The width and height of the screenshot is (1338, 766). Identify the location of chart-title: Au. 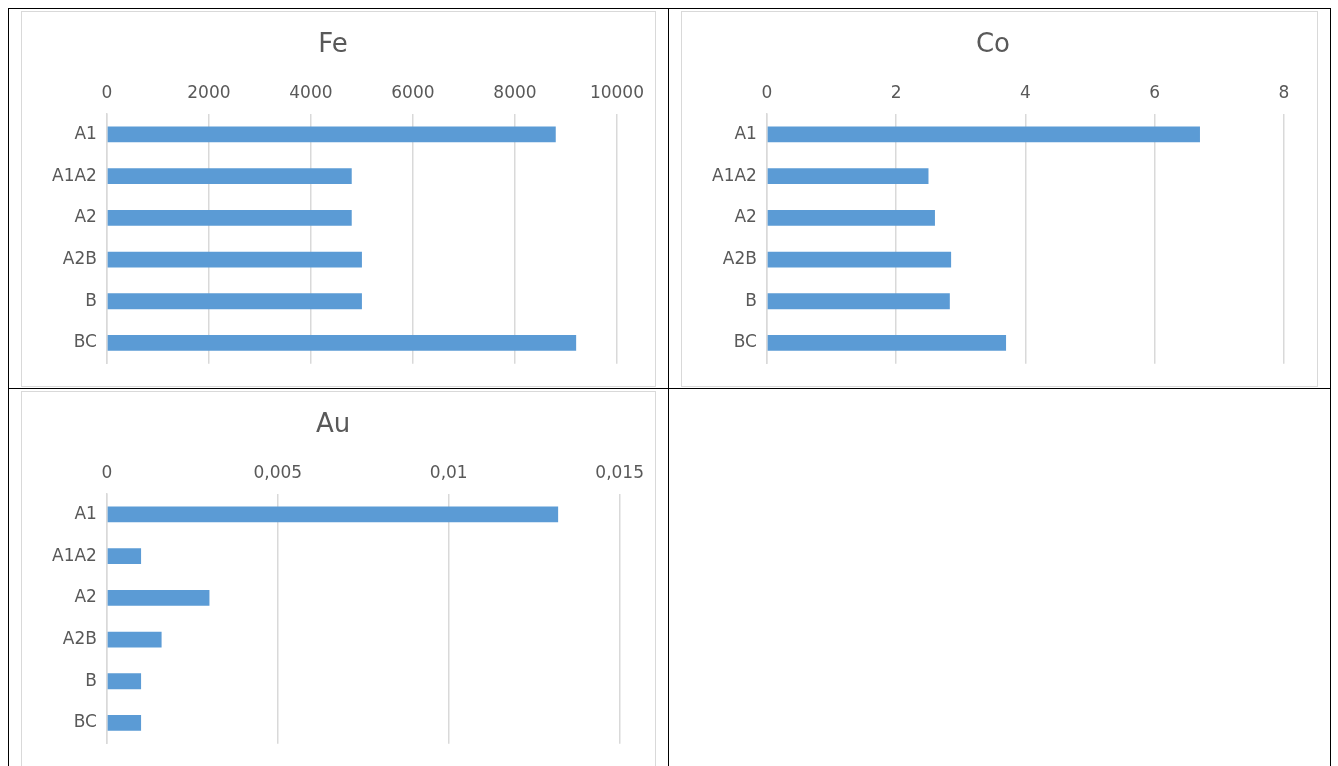
(333, 423).